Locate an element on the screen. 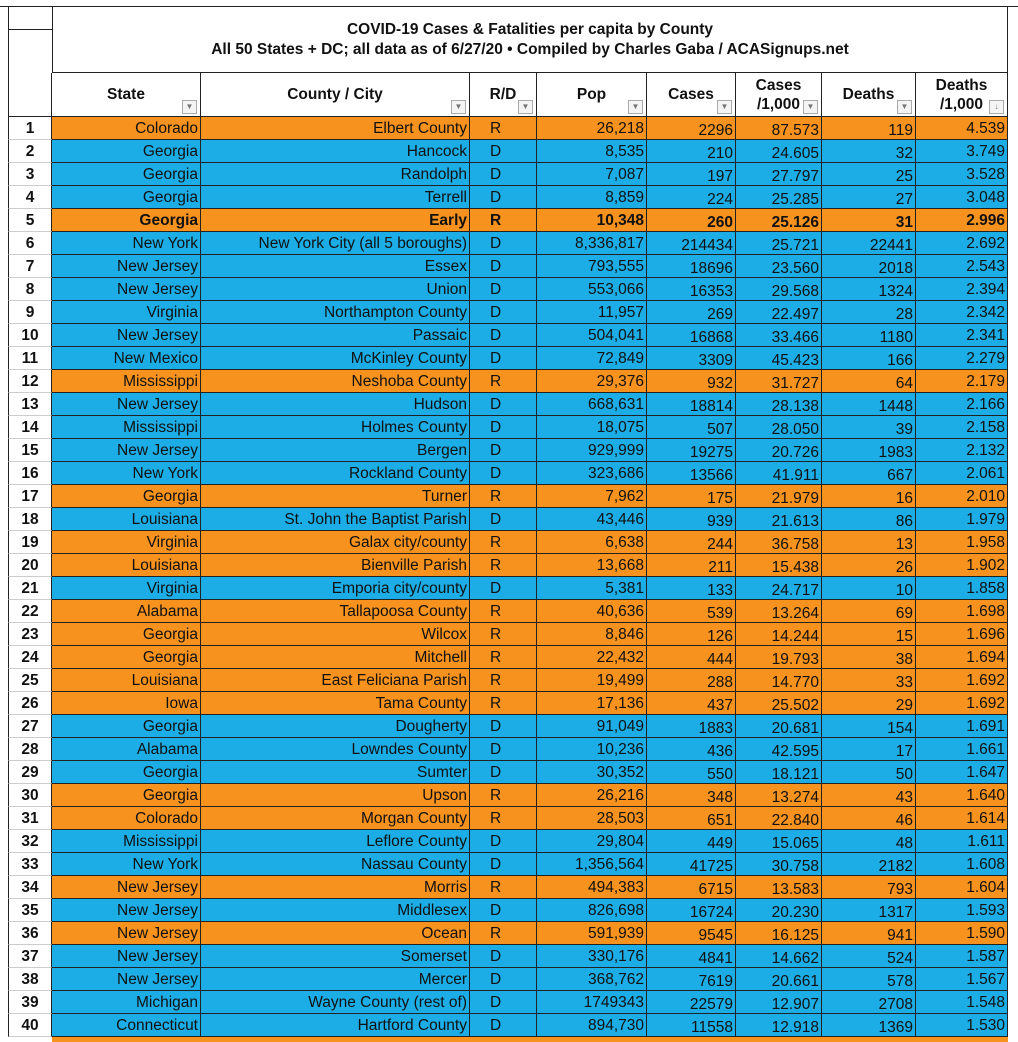 The width and height of the screenshot is (1018, 1042). cell-cases-per-1000: 42.595 is located at coordinates (779, 749).